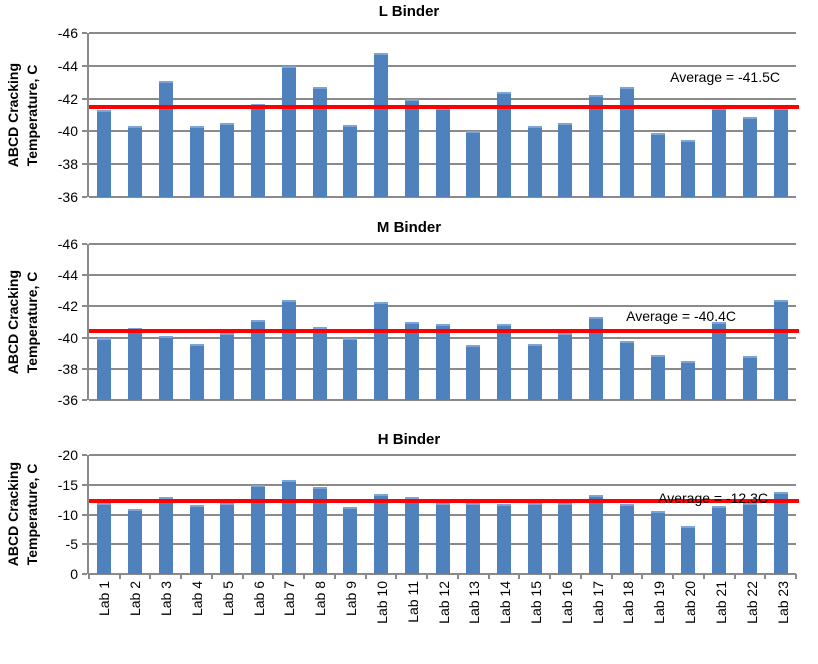  What do you see at coordinates (351, 599) in the screenshot?
I see `x-axis-label: Lab 9` at bounding box center [351, 599].